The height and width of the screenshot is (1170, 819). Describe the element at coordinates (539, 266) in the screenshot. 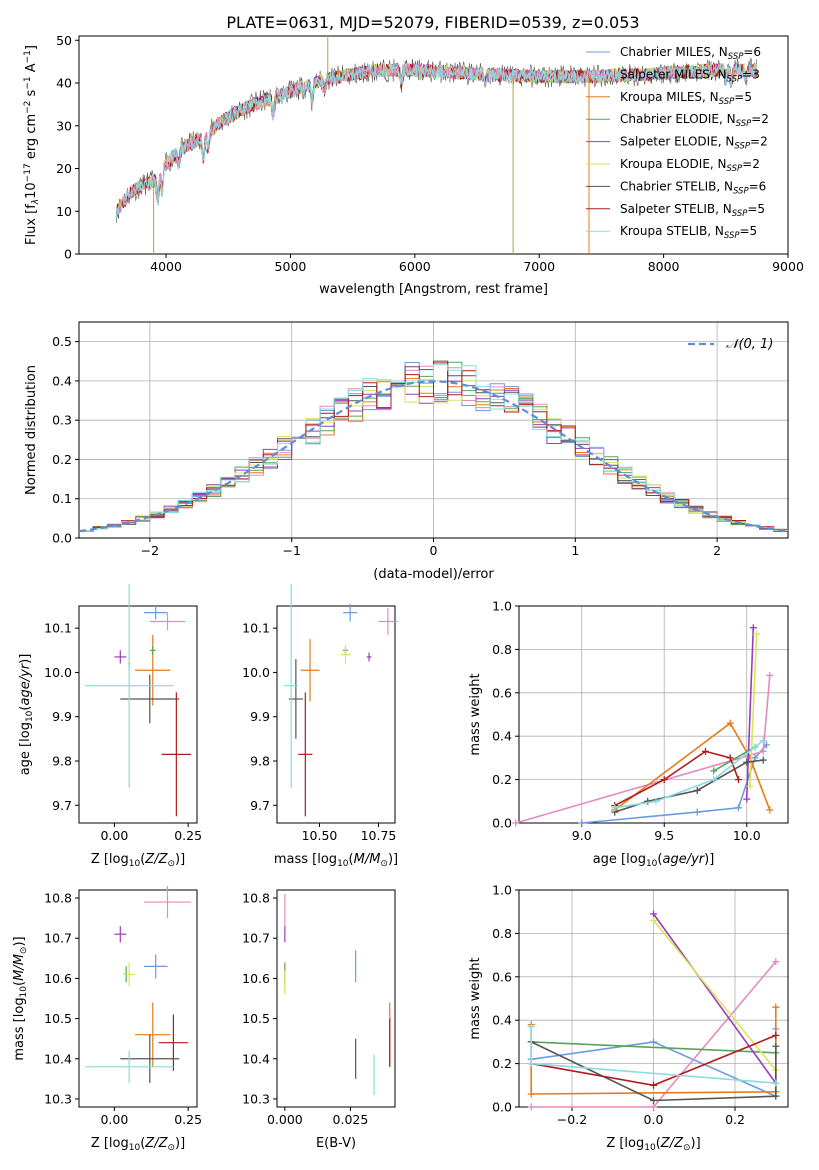

I see `x-tick-label: 7000` at that location.